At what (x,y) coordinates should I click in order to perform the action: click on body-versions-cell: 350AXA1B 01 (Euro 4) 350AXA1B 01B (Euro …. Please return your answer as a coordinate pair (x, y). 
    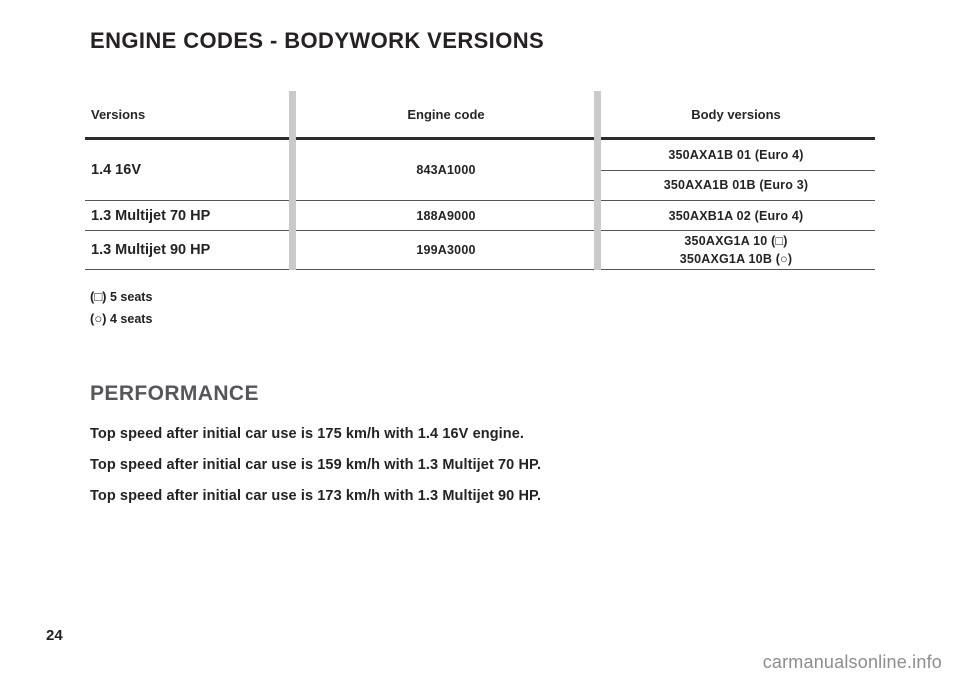
    Looking at the image, I should click on (736, 170).